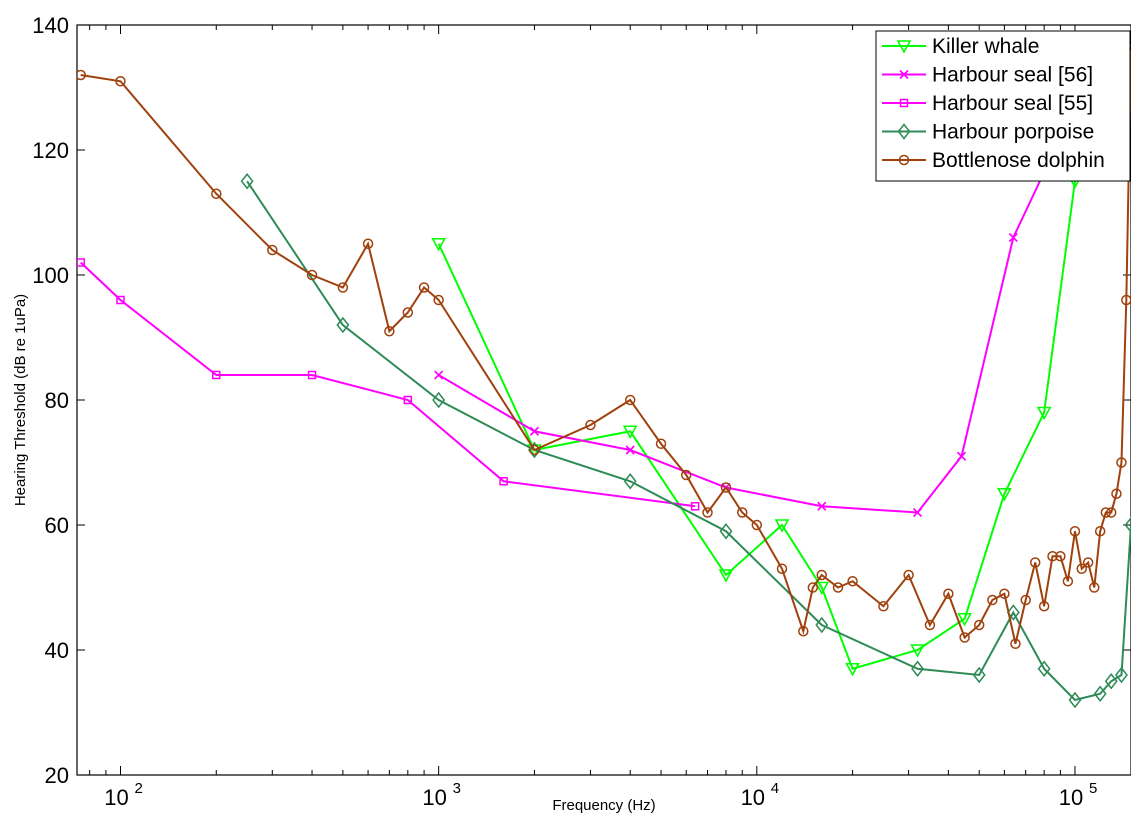 Image resolution: width=1131 pixels, height=814 pixels. I want to click on y-tick-label: 140, so click(50, 25).